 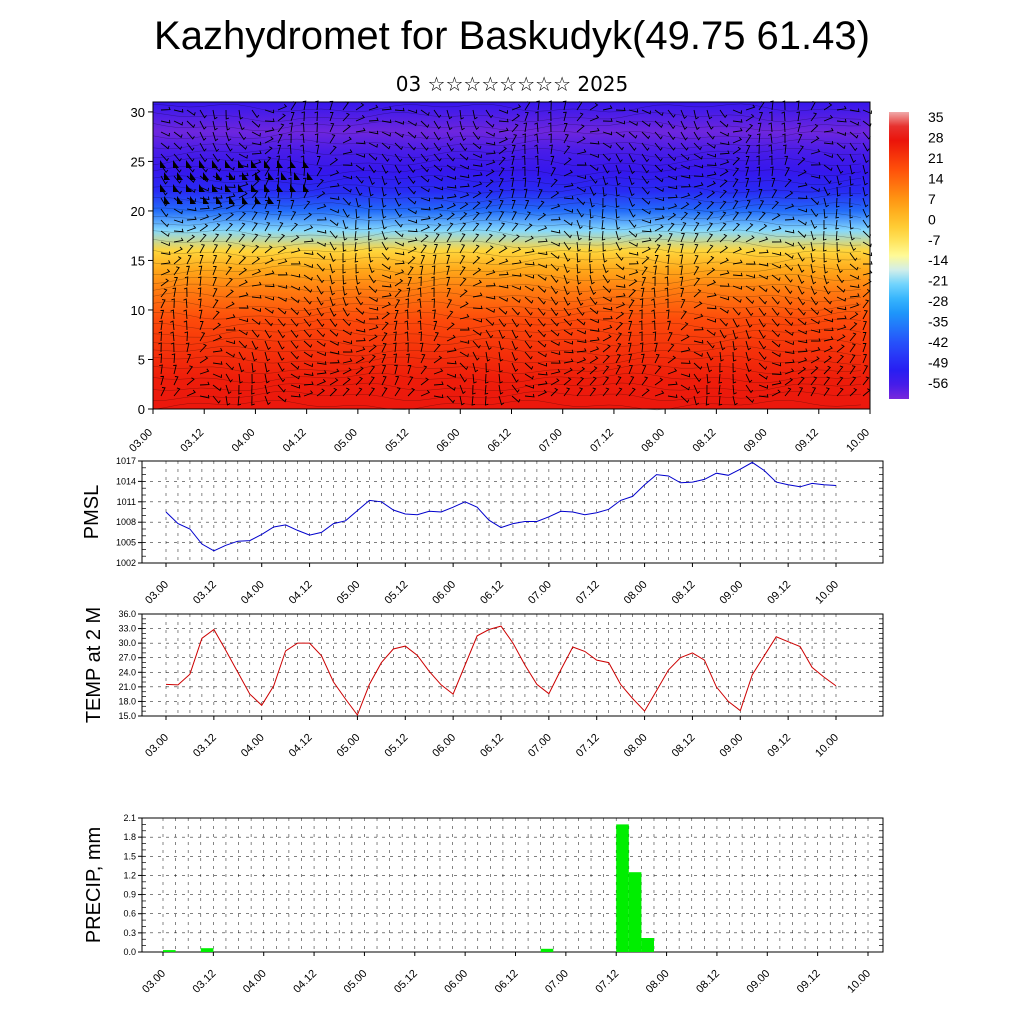 I want to click on cross-section-ytick: 30, so click(x=138, y=112).